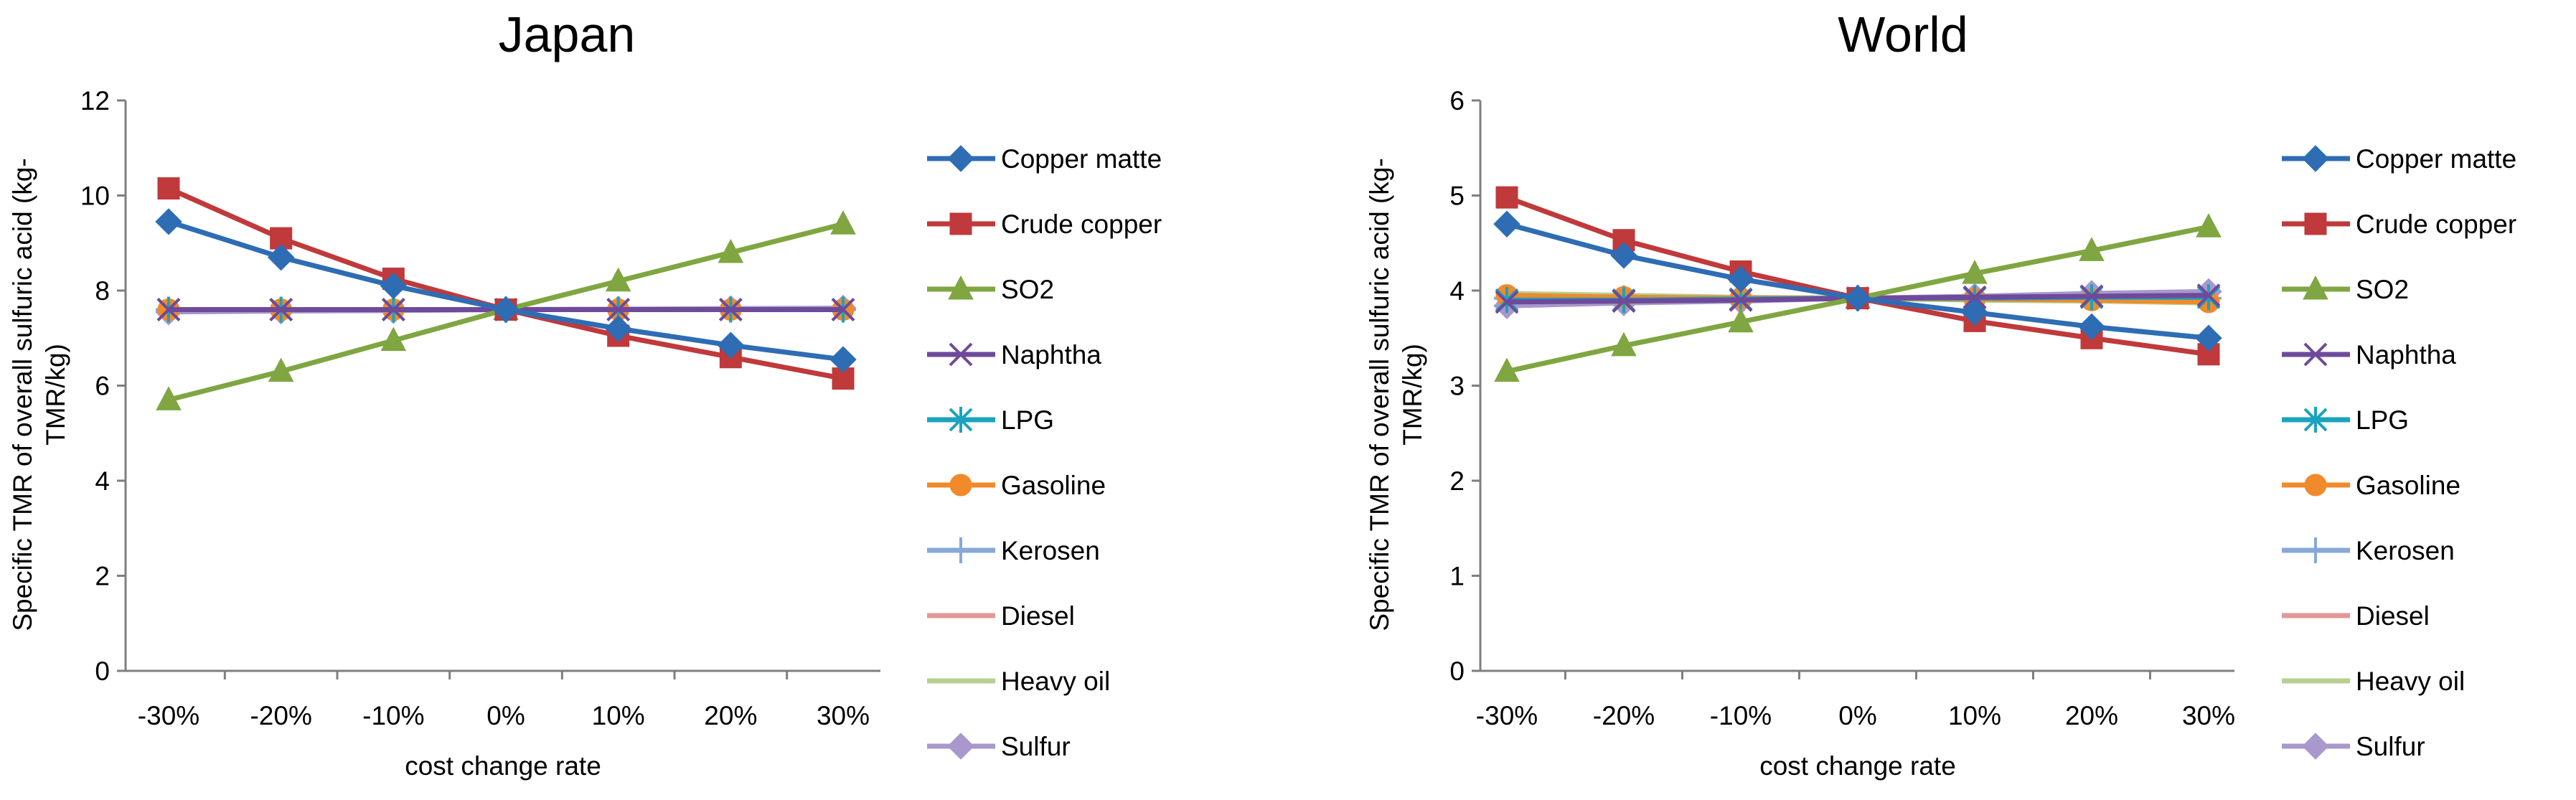  Describe the element at coordinates (2406, 355) in the screenshot. I see `legend-label: Naphtha` at that location.